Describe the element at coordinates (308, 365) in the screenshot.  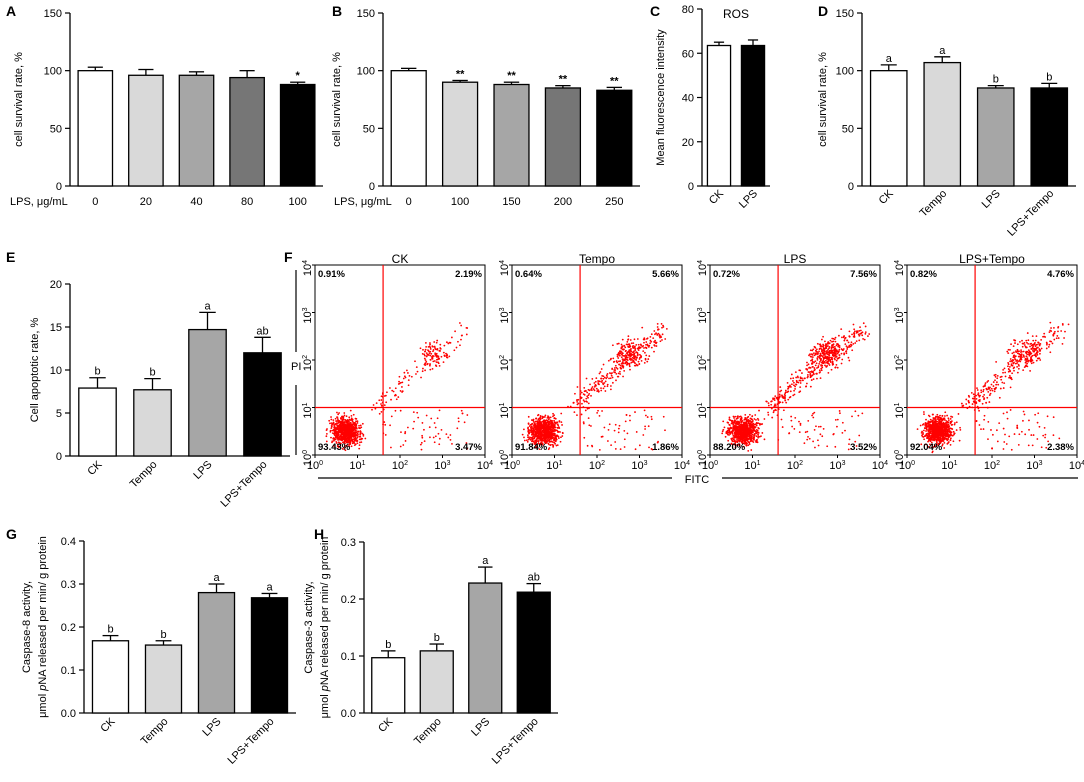
I see `tick-base: 10` at that location.